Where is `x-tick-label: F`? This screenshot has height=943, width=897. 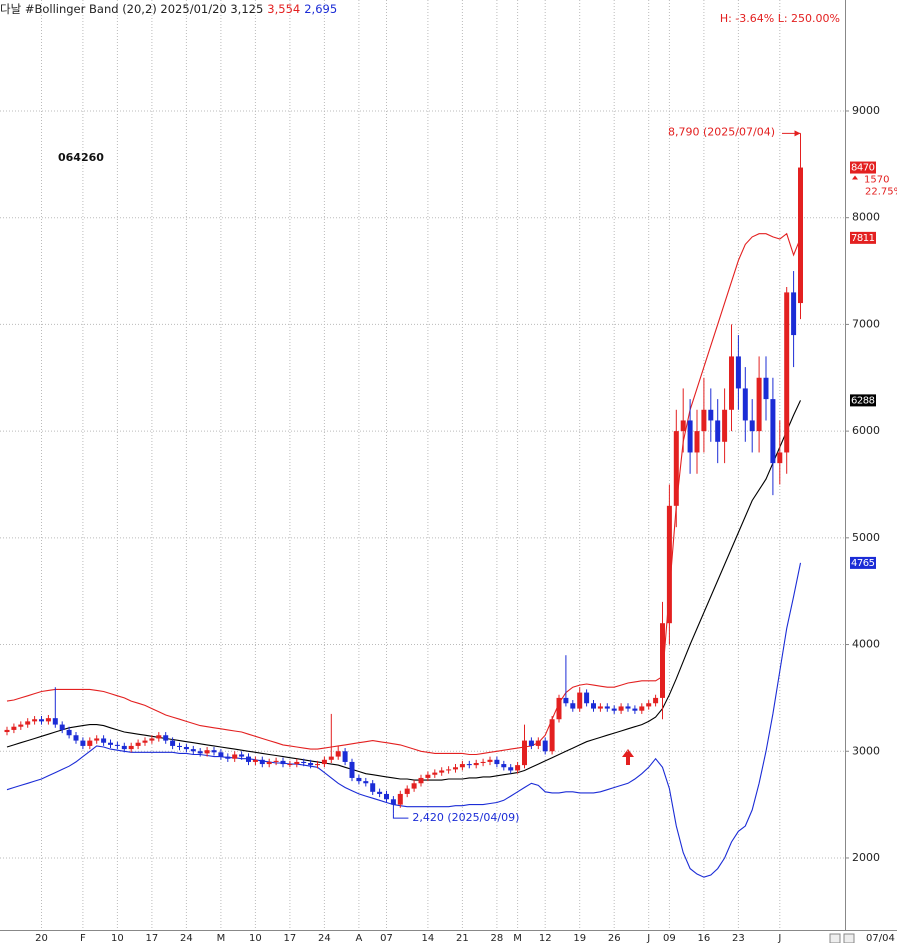 x-tick-label: F is located at coordinates (83, 938).